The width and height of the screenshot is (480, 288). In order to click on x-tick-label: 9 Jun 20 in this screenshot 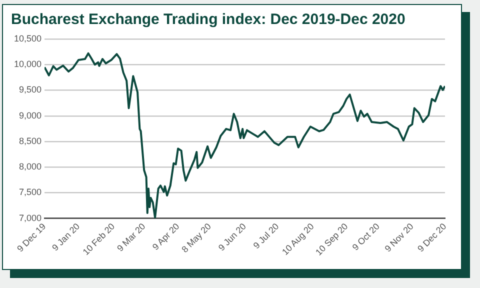, I will do `click(232, 237)`.